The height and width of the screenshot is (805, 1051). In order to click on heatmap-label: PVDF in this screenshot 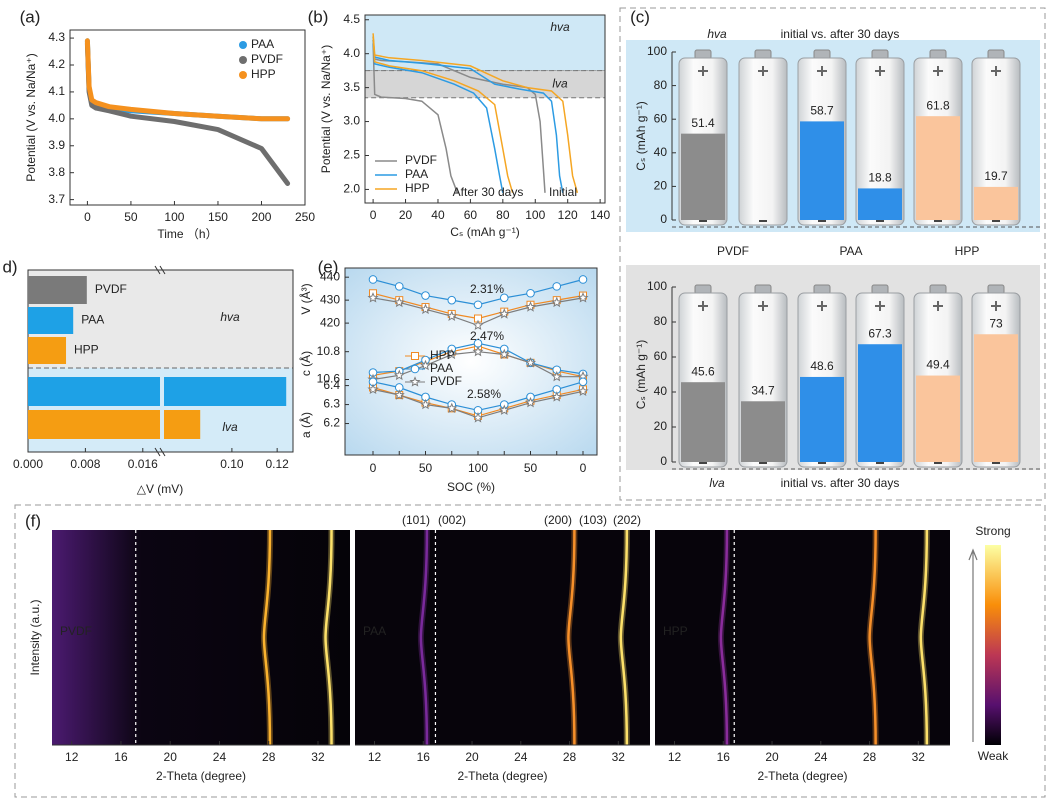, I will do `click(76, 631)`.